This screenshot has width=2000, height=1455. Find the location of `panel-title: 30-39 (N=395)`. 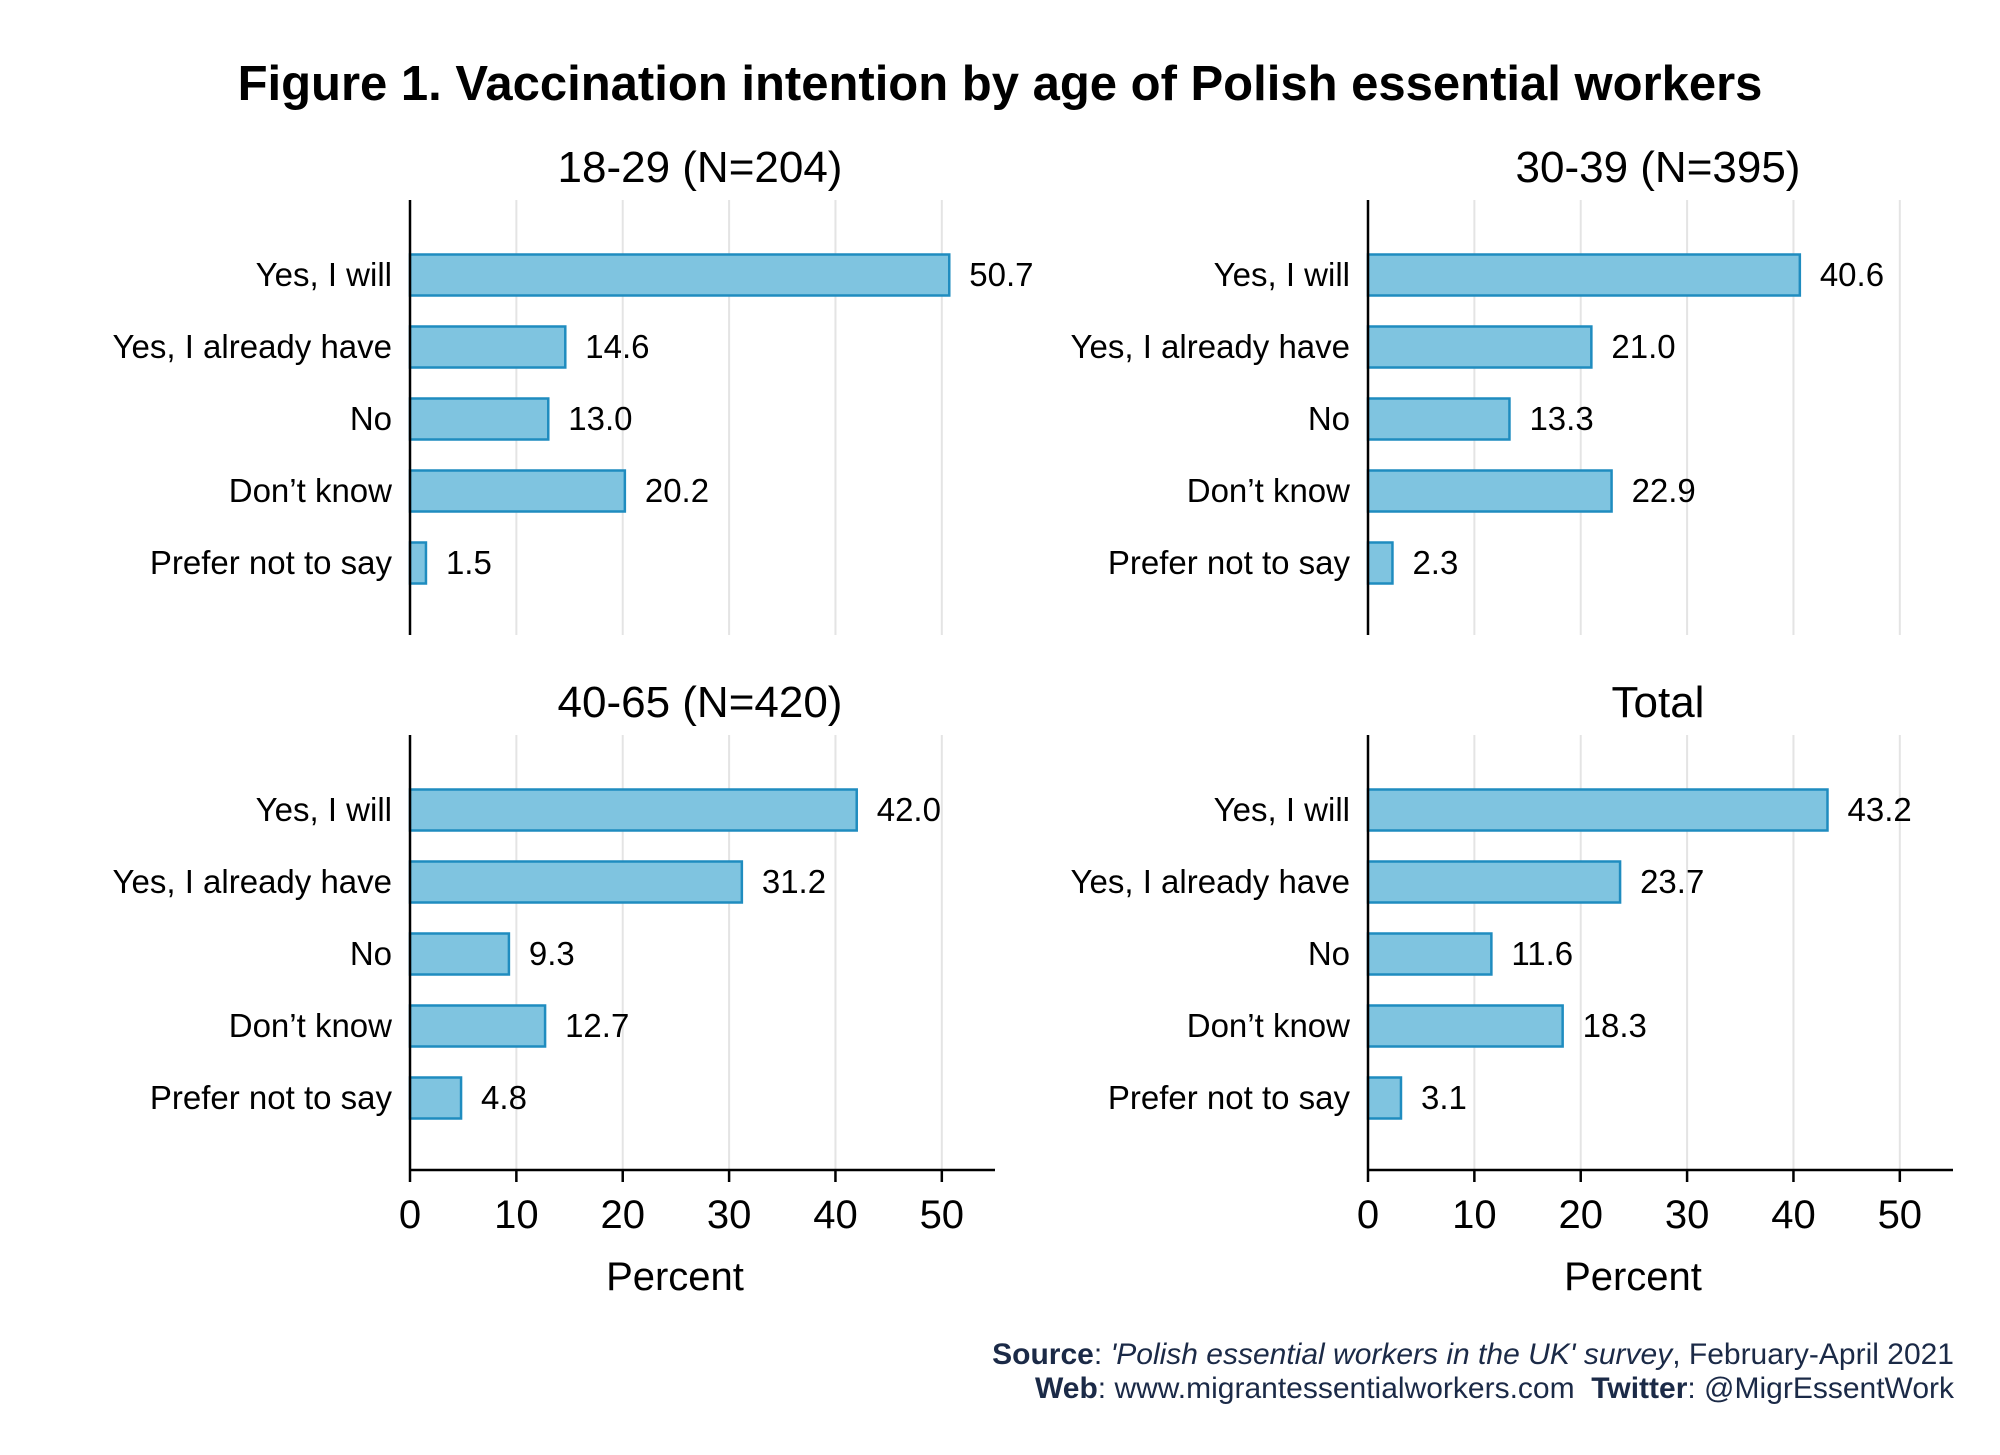

panel-title: 30-39 (N=395) is located at coordinates (1658, 167).